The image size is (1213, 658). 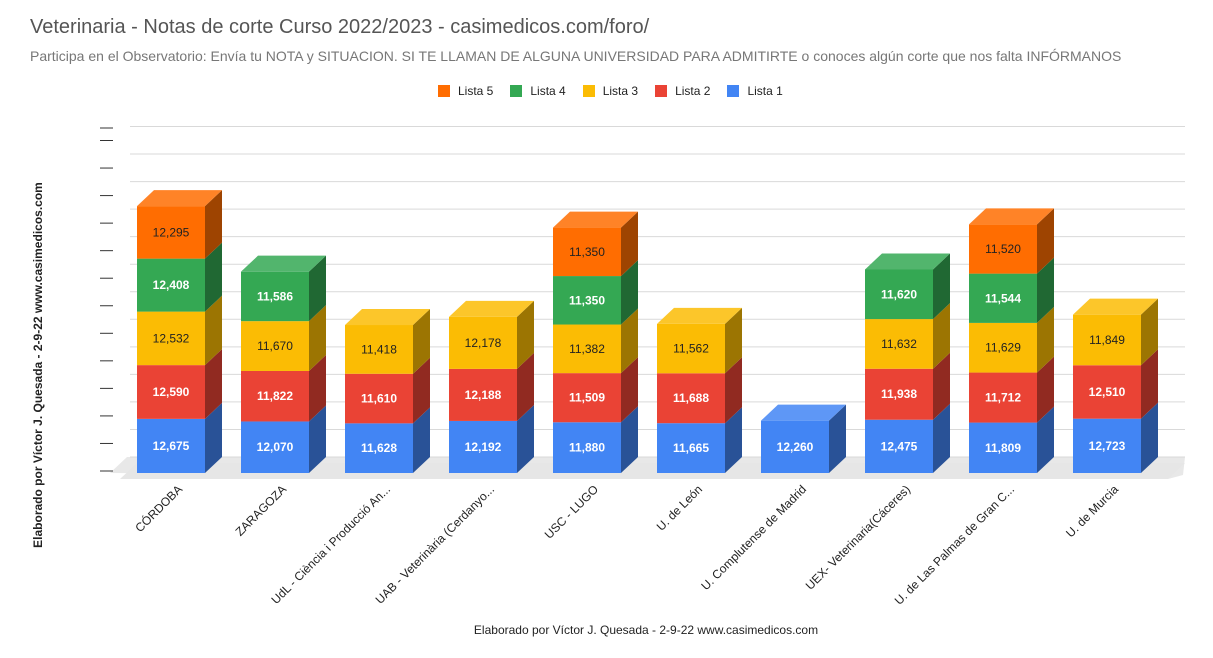 What do you see at coordinates (159, 509) in the screenshot?
I see `x-tick-label: CÓRDOBA` at bounding box center [159, 509].